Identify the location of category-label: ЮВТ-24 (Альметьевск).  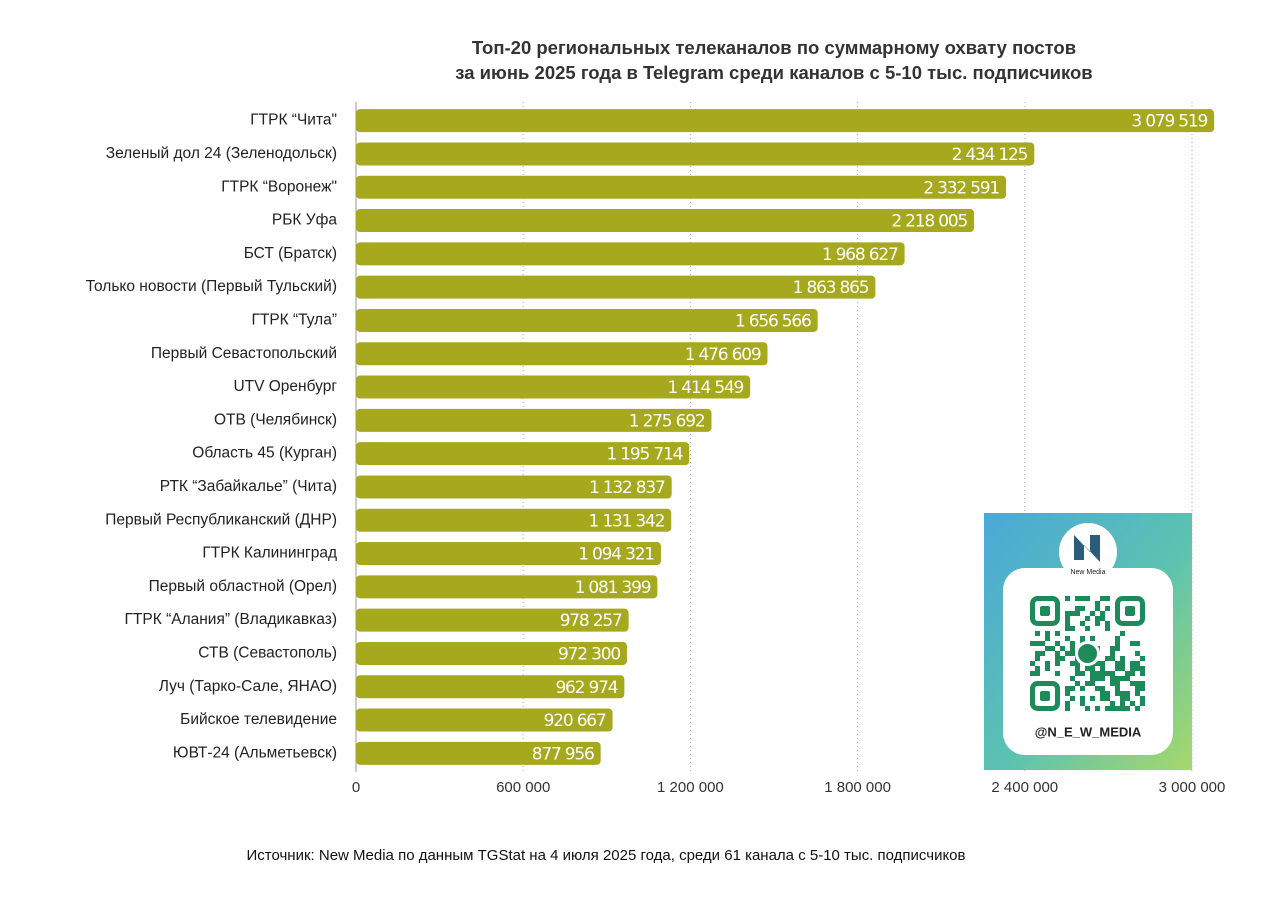
(255, 752).